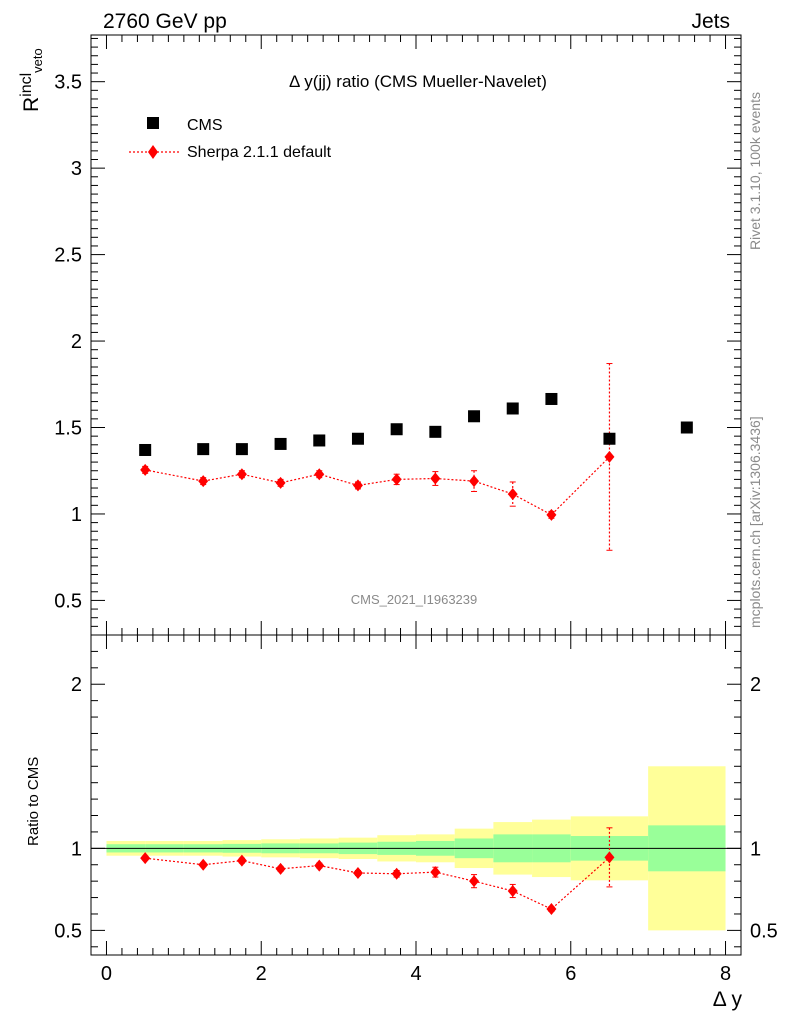 The height and width of the screenshot is (1024, 786). I want to click on x-tick-label: 2, so click(261, 974).